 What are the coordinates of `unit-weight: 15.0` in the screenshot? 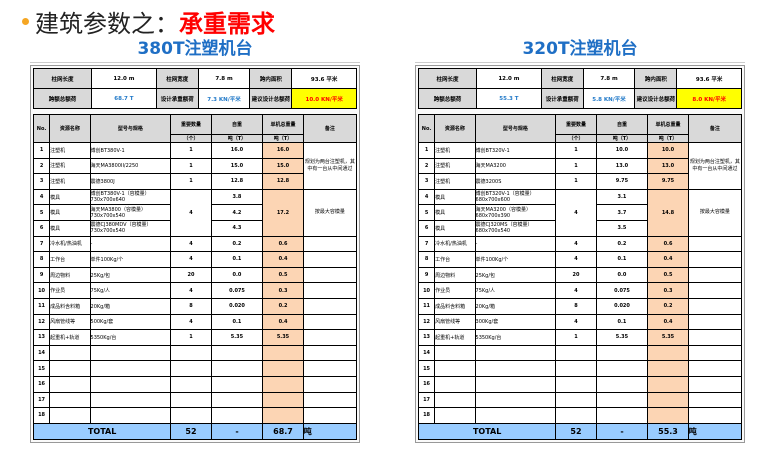 It's located at (237, 165).